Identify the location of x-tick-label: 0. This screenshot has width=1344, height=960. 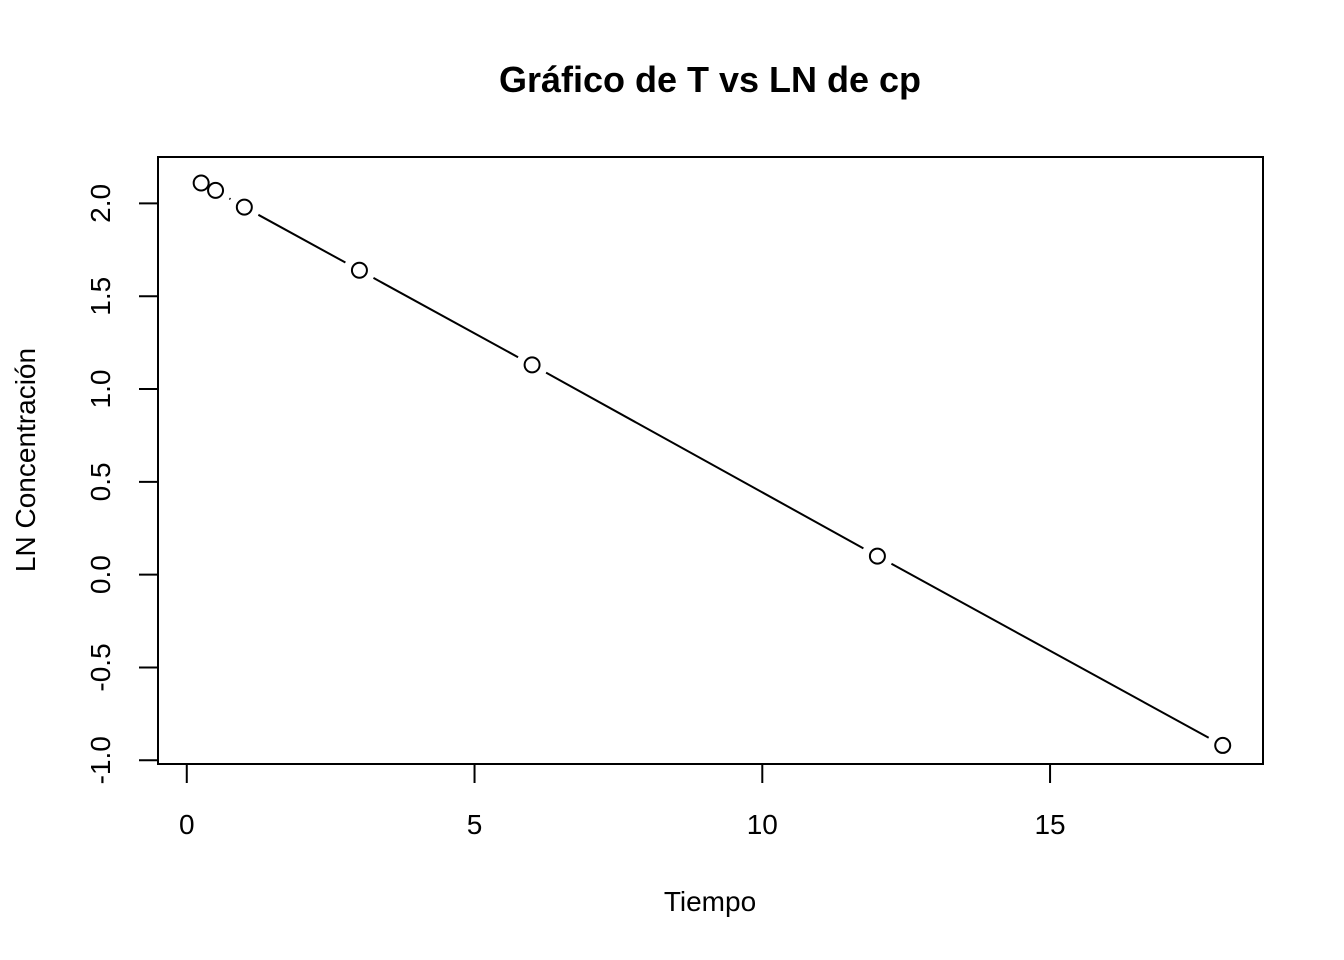
(187, 824).